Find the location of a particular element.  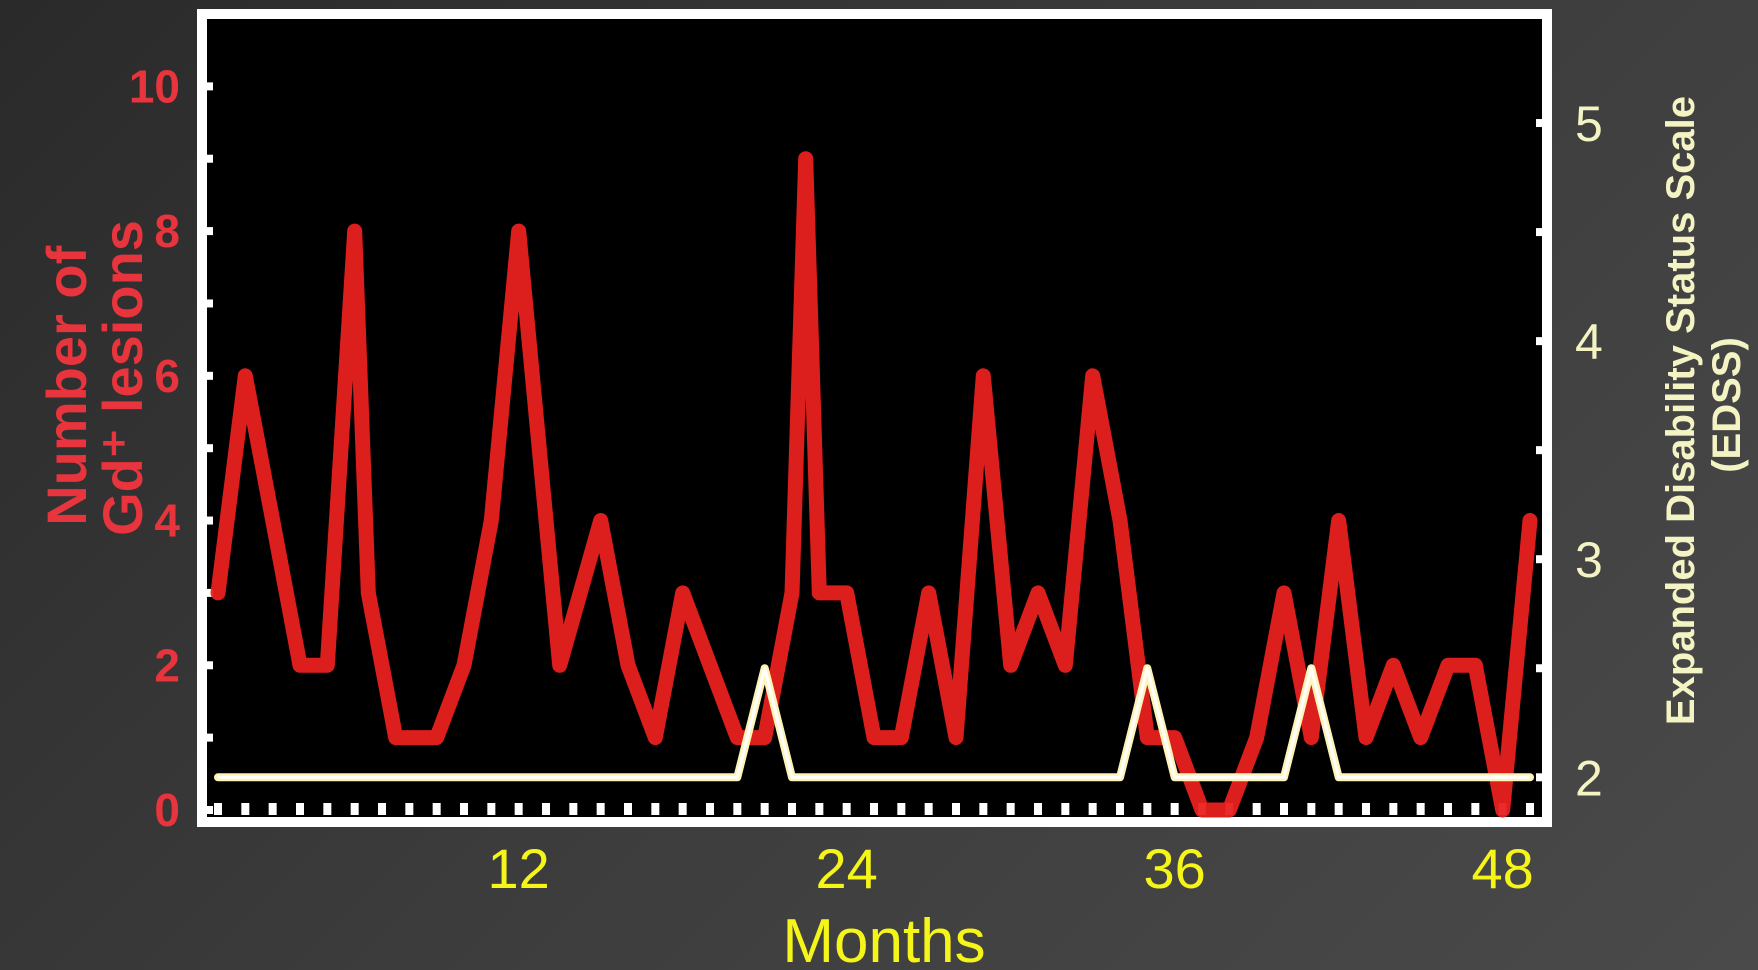

y-left-tick-label: 10 is located at coordinates (154, 86).